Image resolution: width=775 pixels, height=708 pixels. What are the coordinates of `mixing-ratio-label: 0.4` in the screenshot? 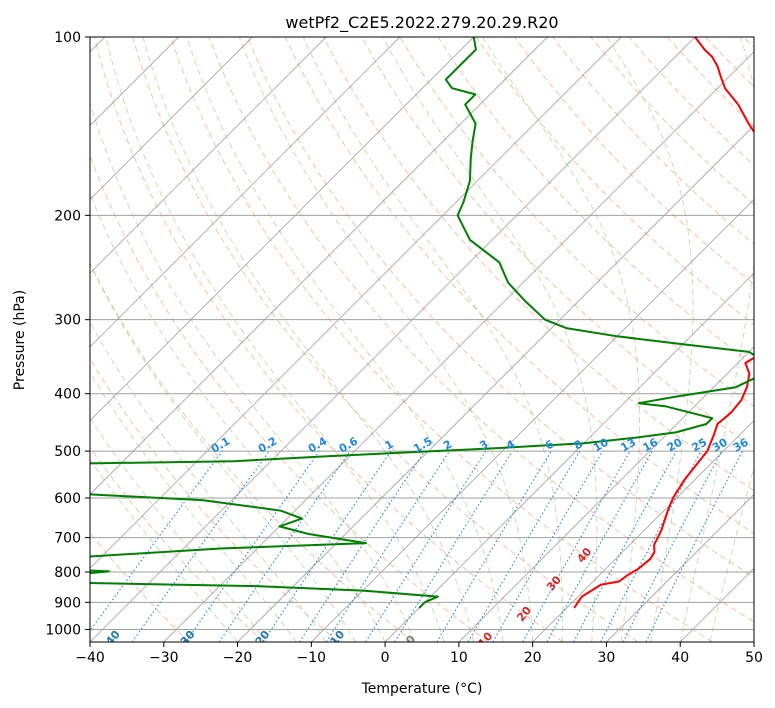 It's located at (318, 444).